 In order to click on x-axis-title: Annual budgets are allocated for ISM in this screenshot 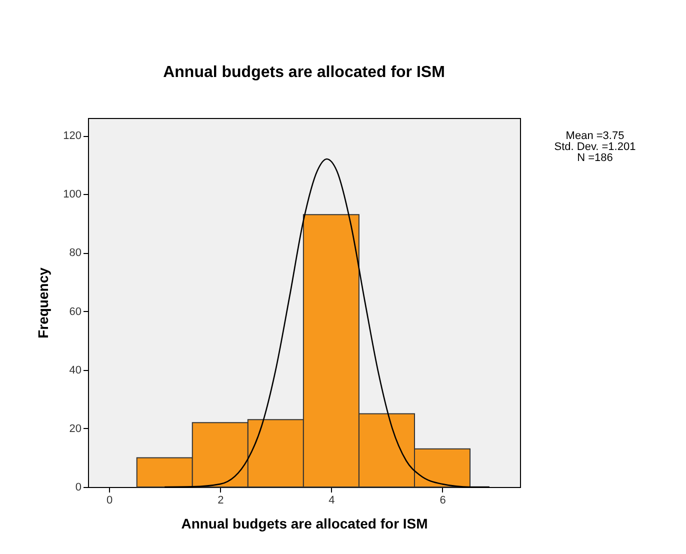, I will do `click(304, 524)`.